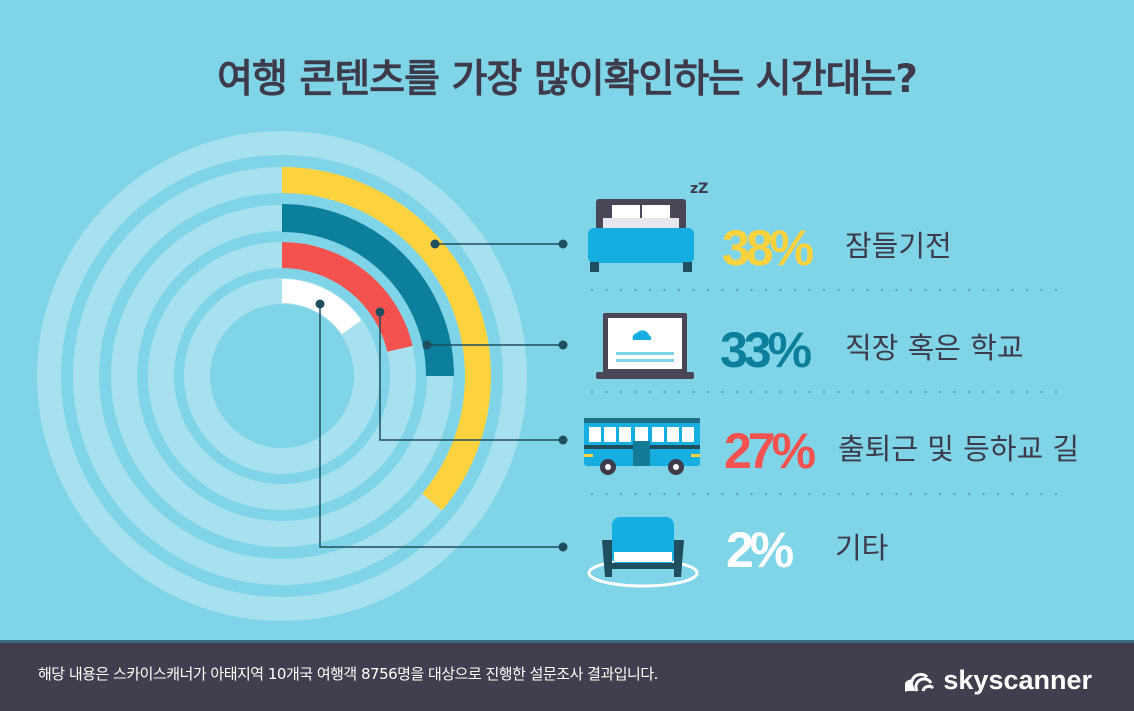  Describe the element at coordinates (699, 189) in the screenshot. I see `sleep-zz: zZ` at that location.